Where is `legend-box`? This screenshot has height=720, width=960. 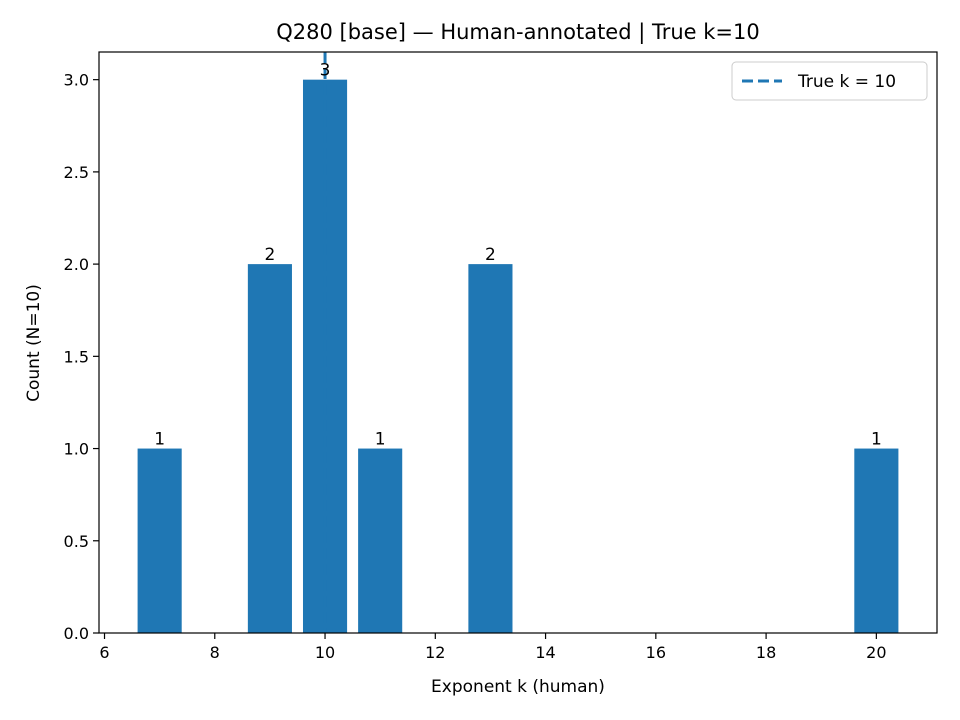
legend-box is located at coordinates (829, 81).